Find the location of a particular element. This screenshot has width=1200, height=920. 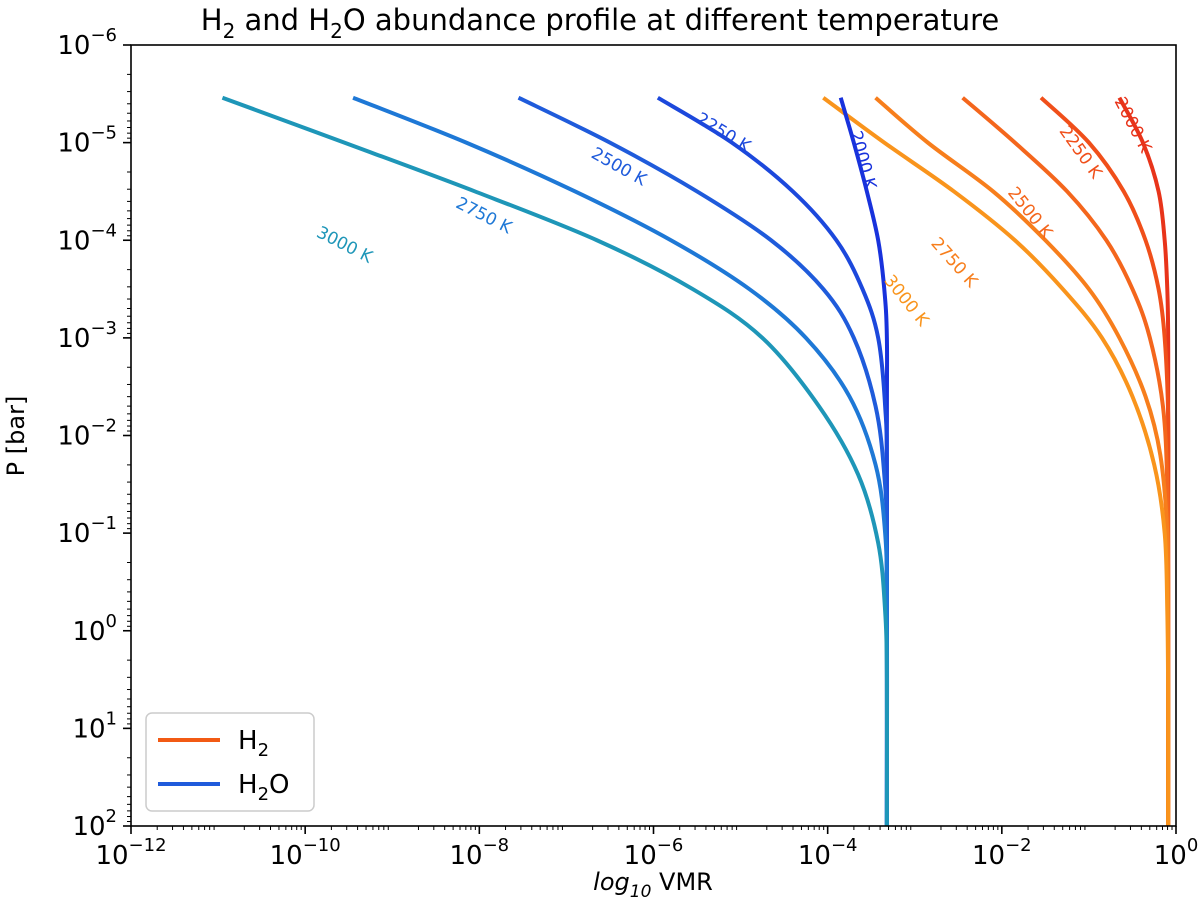

y-tick-label: 10⁰ is located at coordinates (94, 629).